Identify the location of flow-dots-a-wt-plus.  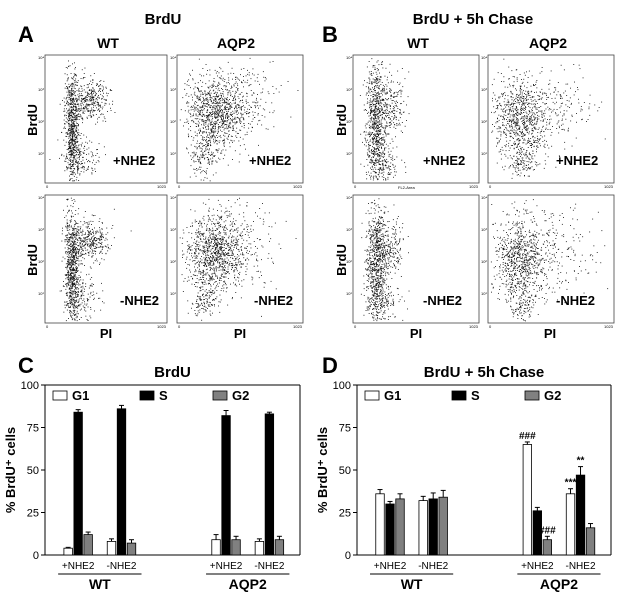
(82, 121).